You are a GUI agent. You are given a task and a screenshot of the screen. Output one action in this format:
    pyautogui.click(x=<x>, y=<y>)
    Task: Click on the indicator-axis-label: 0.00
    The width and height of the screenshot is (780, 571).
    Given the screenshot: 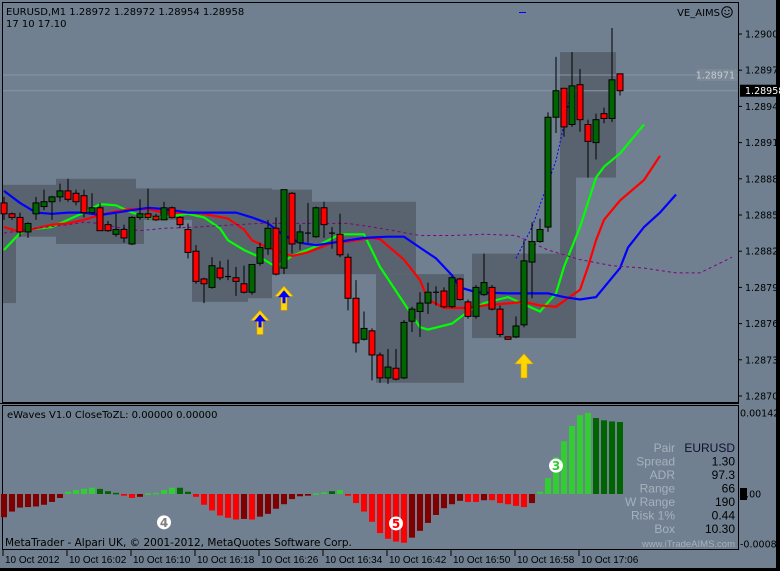 What is the action you would take?
    pyautogui.click(x=750, y=495)
    